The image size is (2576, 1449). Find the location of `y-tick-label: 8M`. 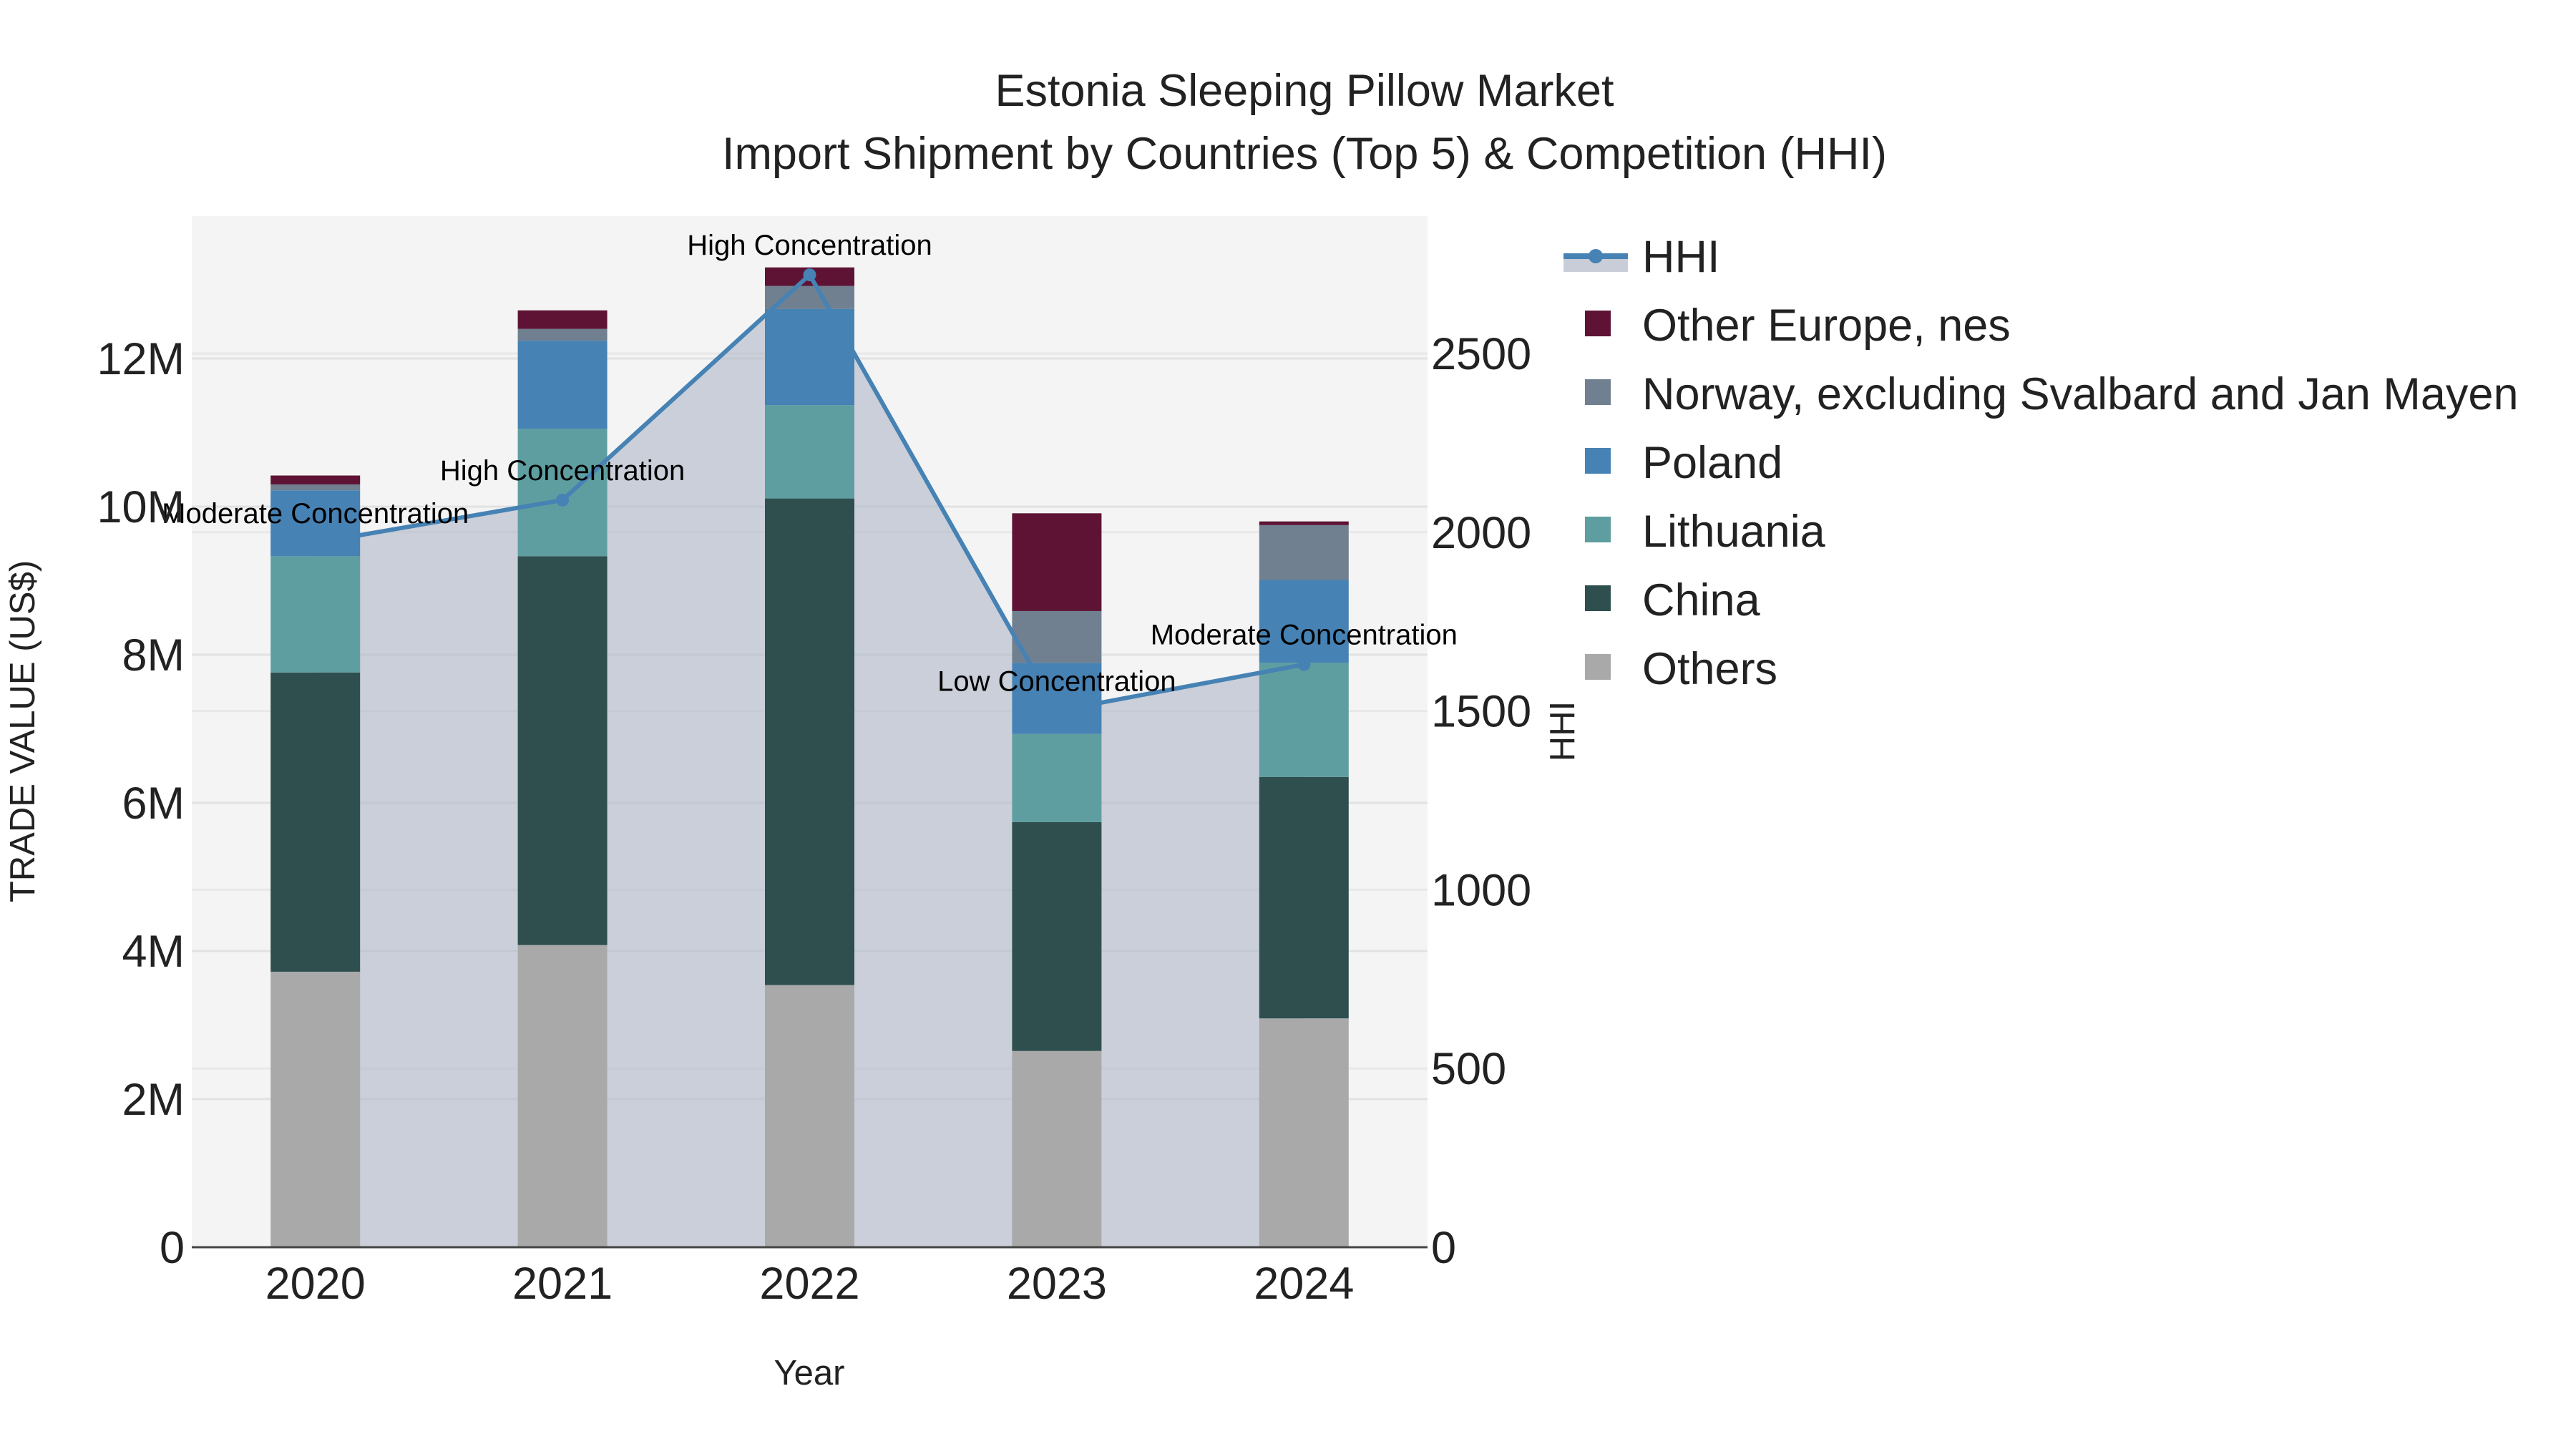

y-tick-label: 8M is located at coordinates (153, 655).